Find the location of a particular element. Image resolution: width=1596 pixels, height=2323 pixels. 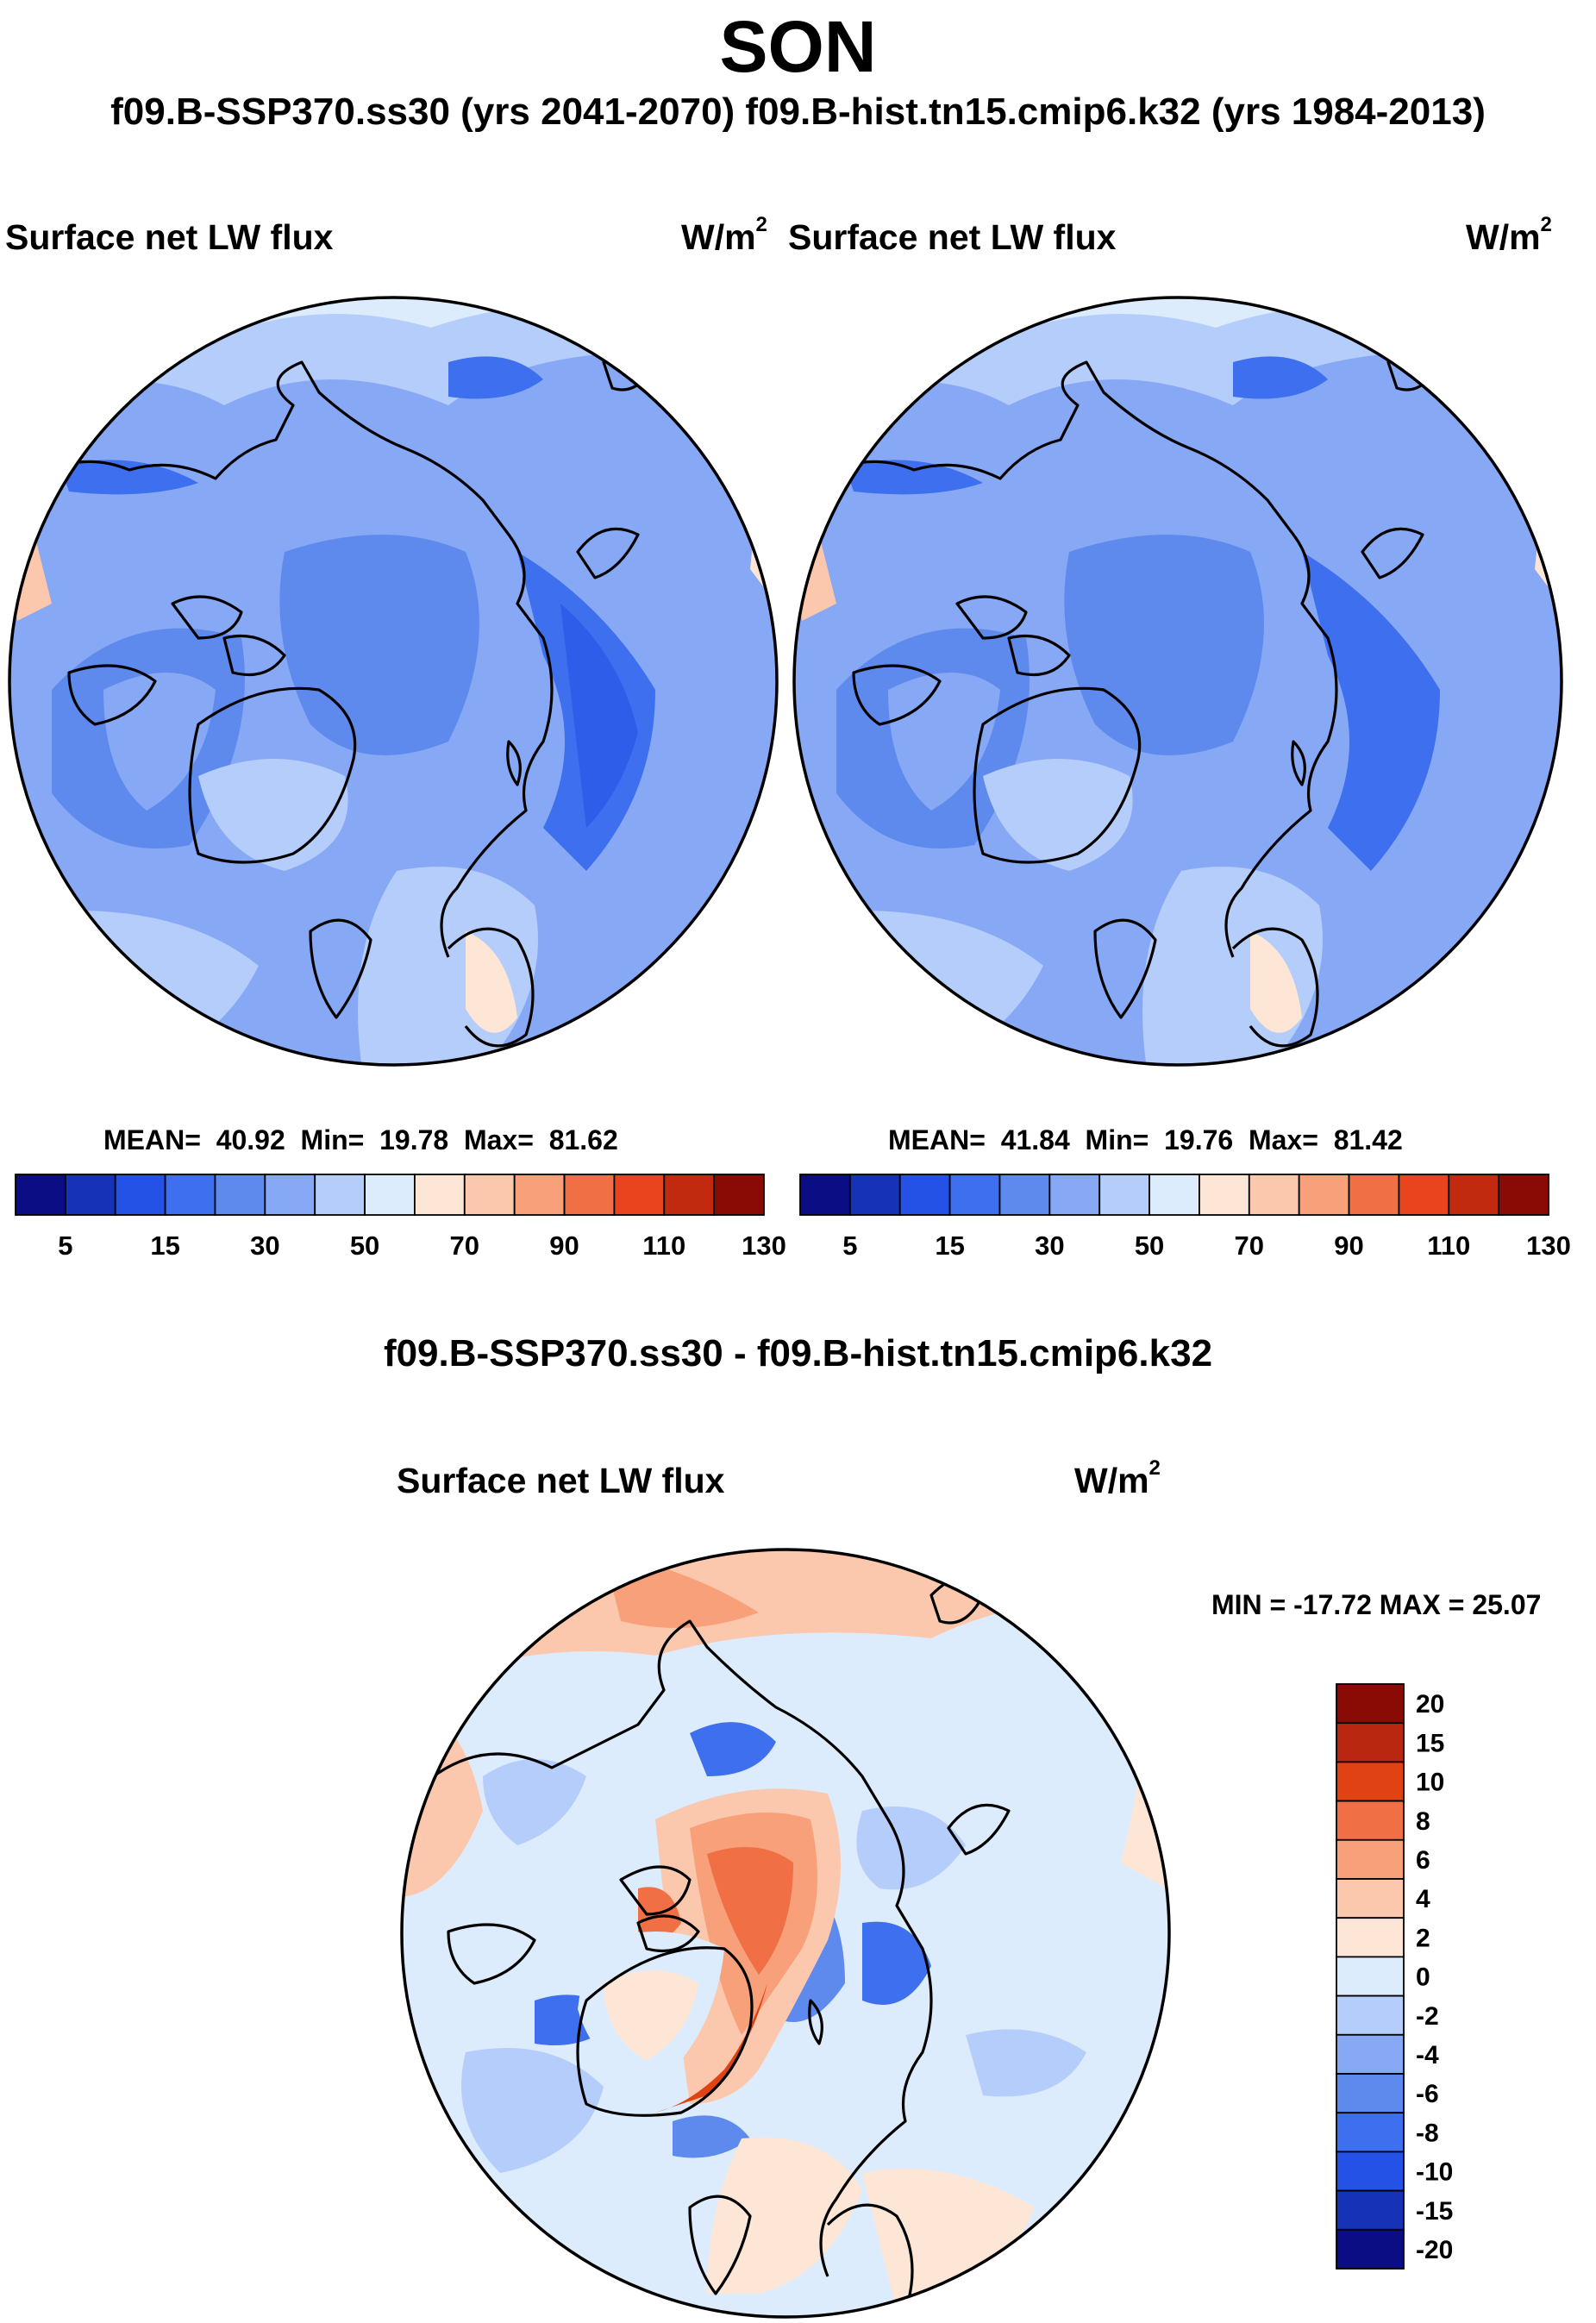

colorbar-difference-tick-label: 0 is located at coordinates (1423, 1977).